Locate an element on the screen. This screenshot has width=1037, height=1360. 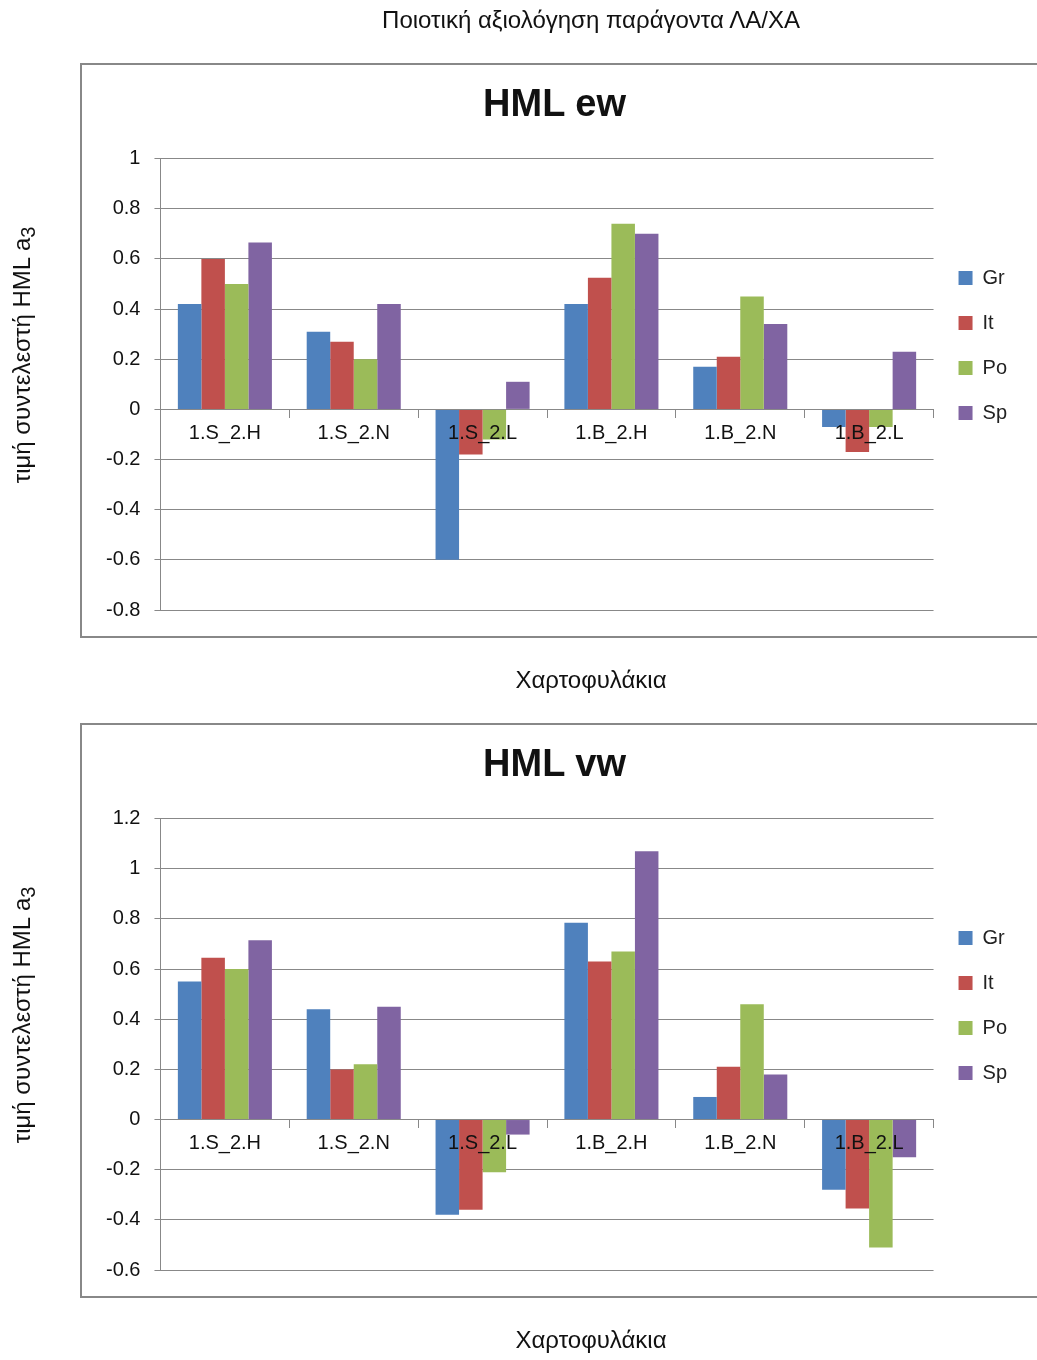
chart-title: HML vw is located at coordinates (555, 763).